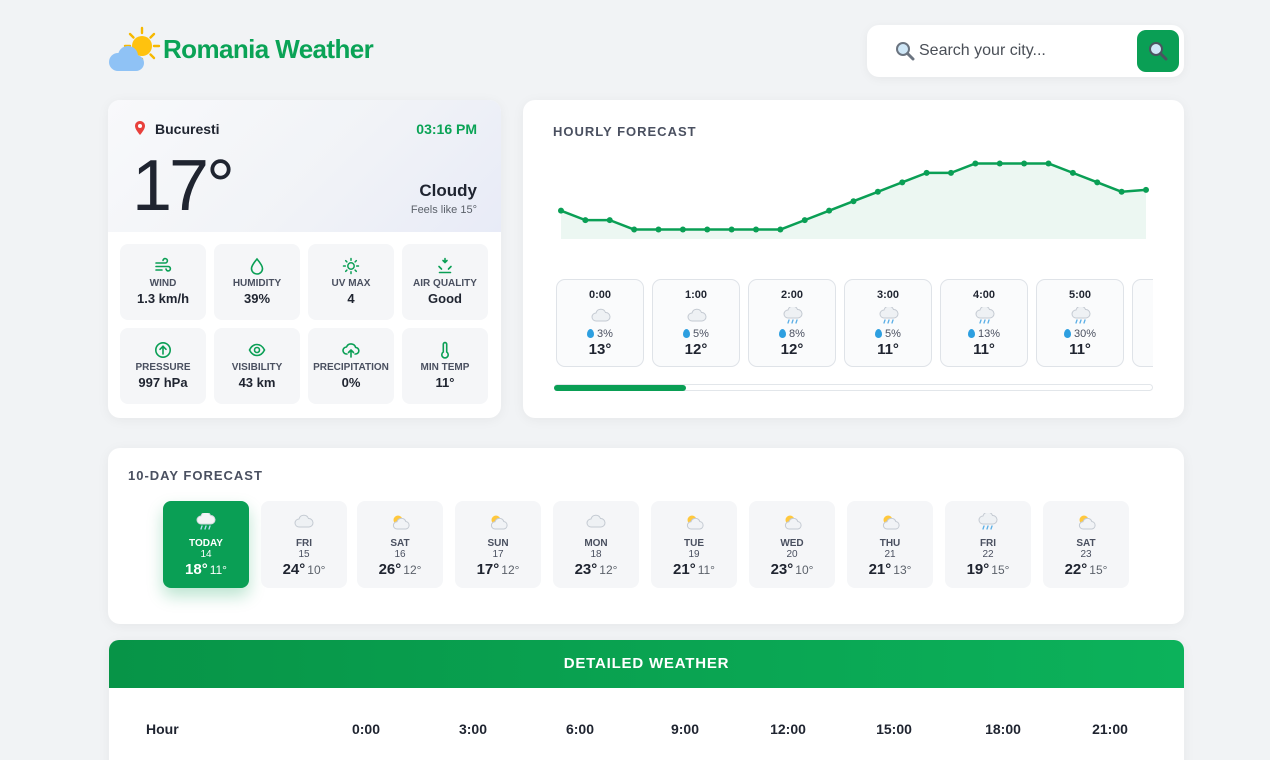  What do you see at coordinates (304, 544) in the screenshot?
I see `day-item: FRI 15 24° 10°` at bounding box center [304, 544].